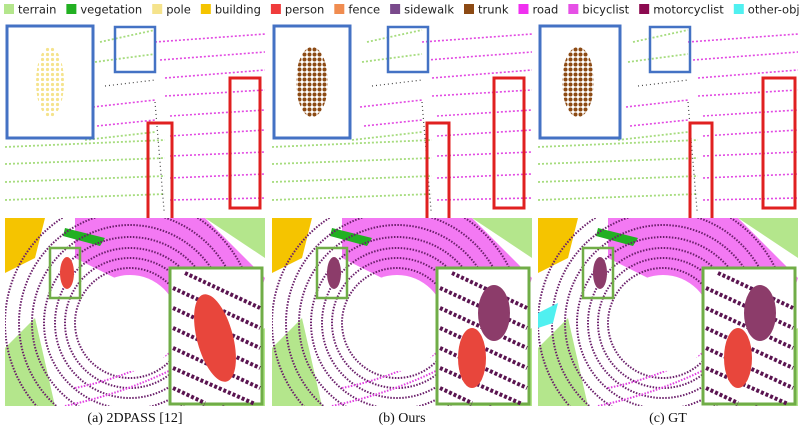  Describe the element at coordinates (111, 10) in the screenshot. I see `legend-label: vegetation` at that location.